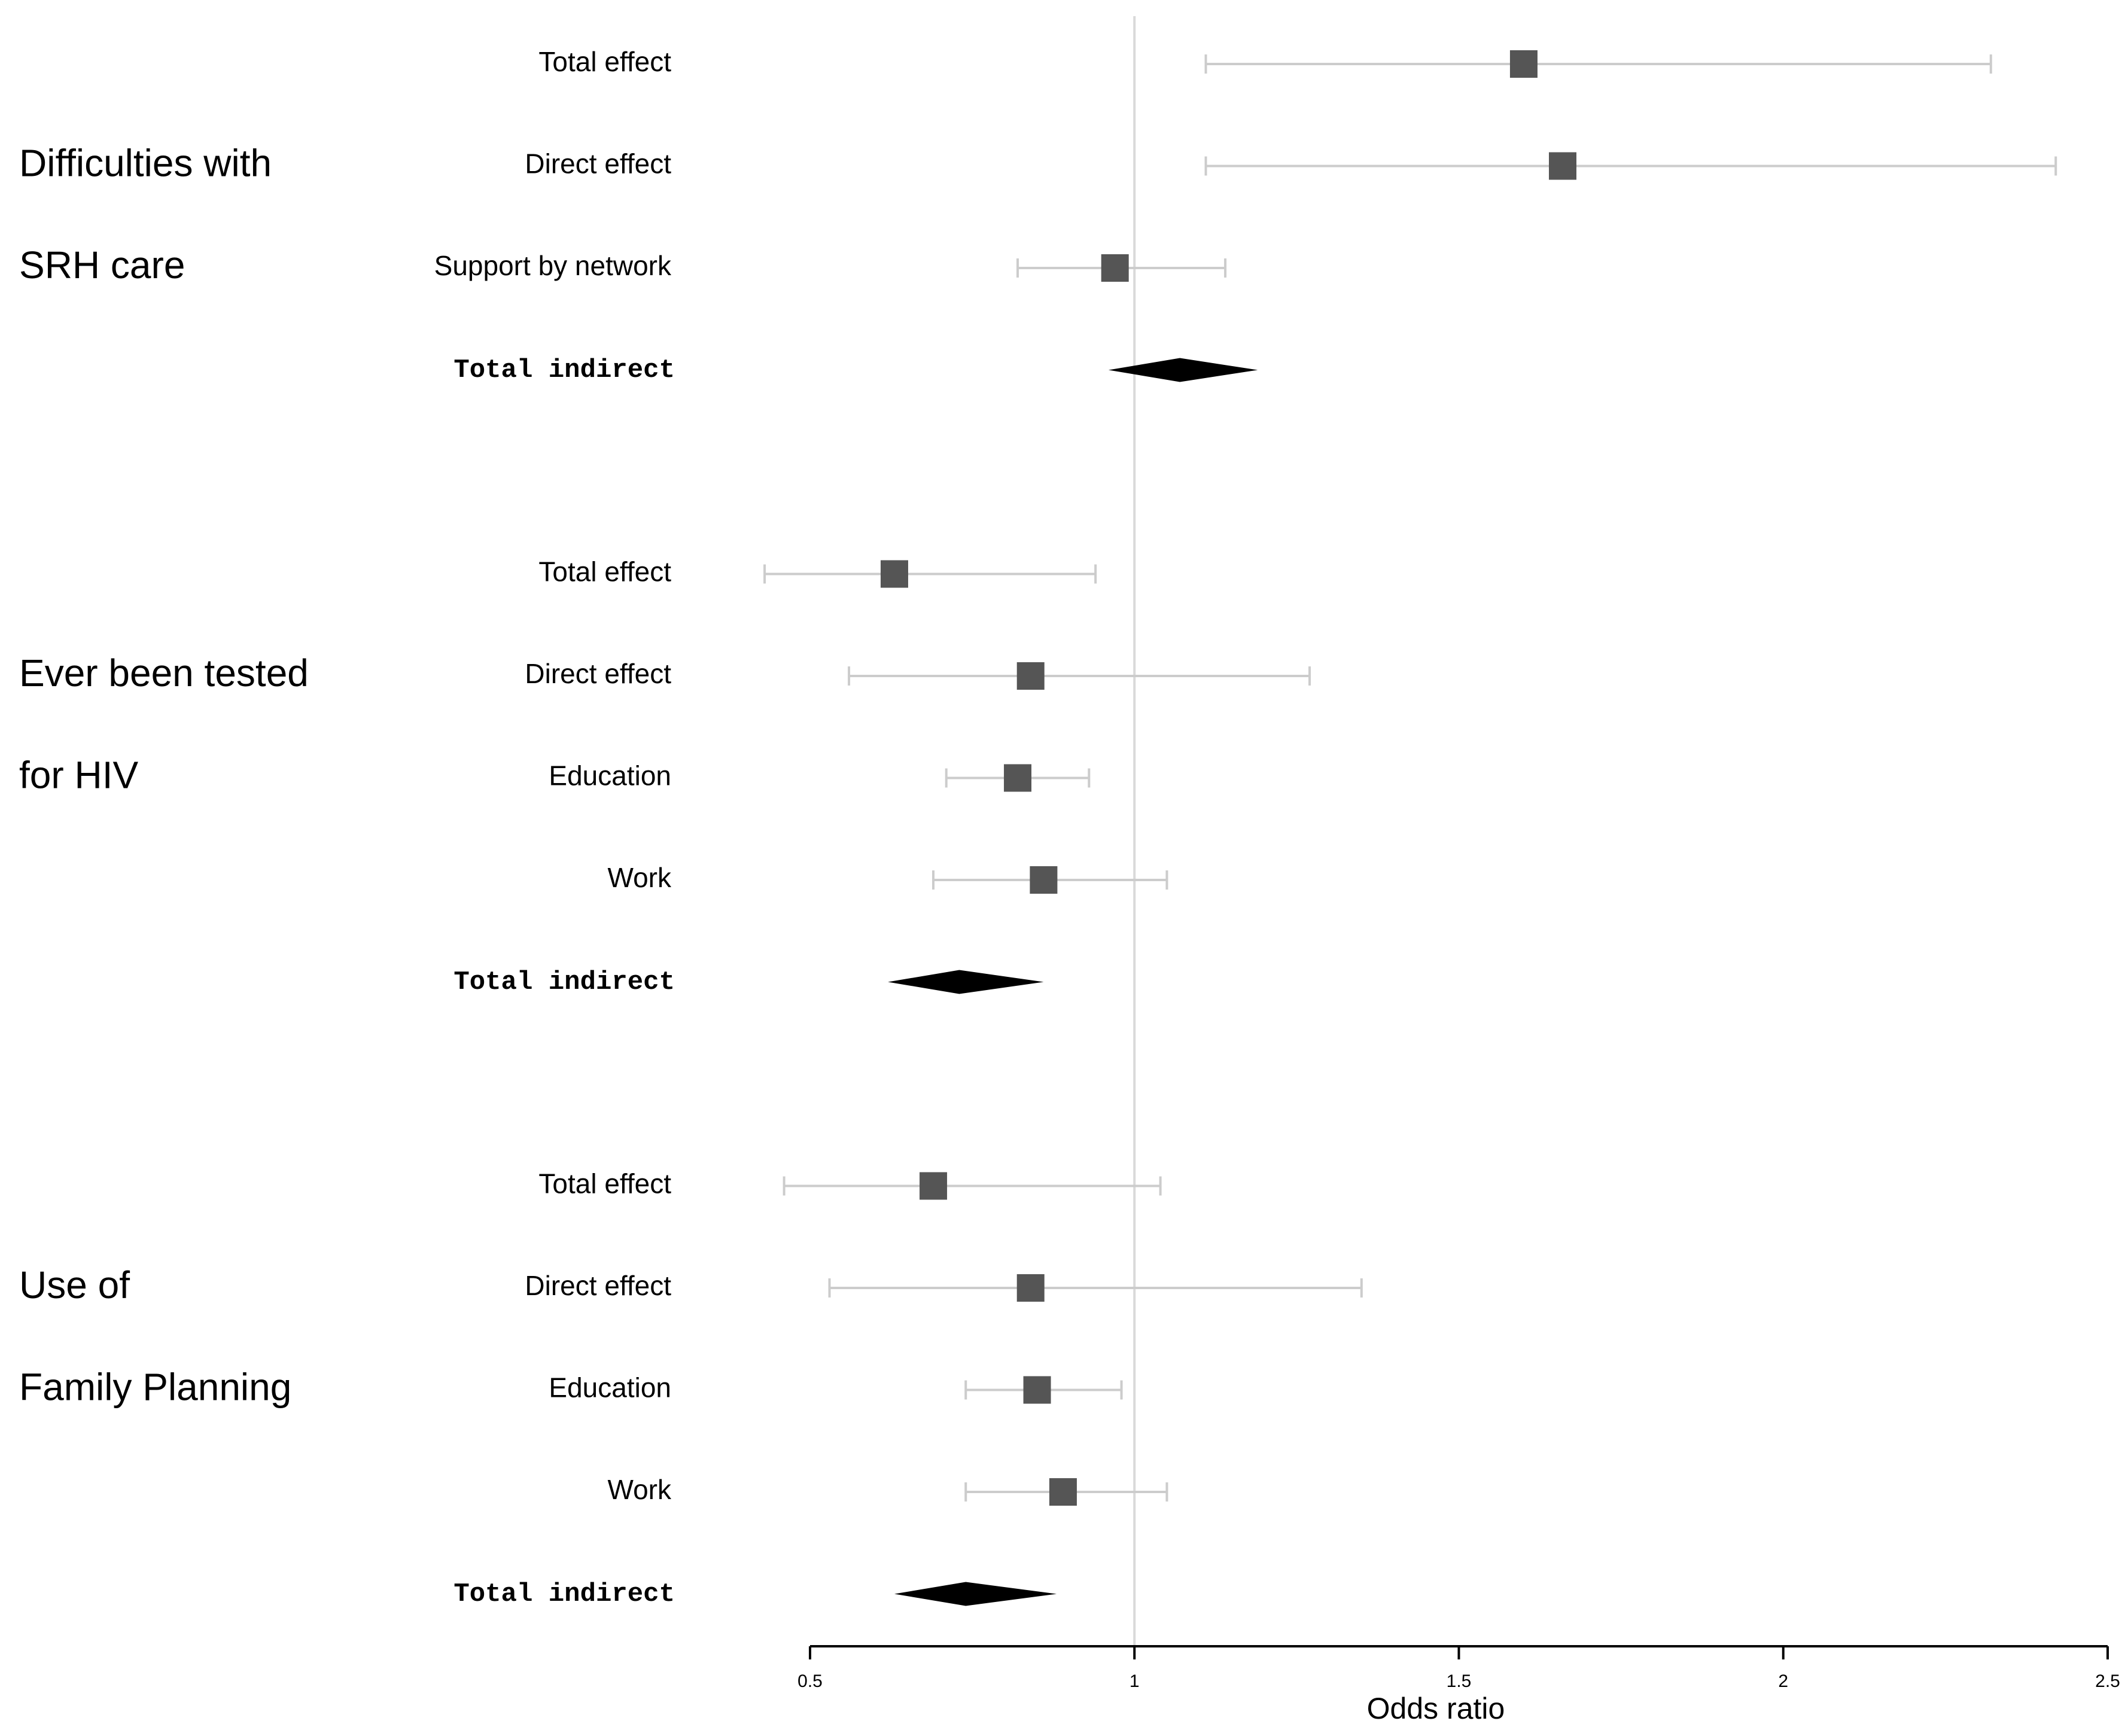 The width and height of the screenshot is (2128, 1736). What do you see at coordinates (155, 1387) in the screenshot?
I see `group-label: Family Planning` at bounding box center [155, 1387].